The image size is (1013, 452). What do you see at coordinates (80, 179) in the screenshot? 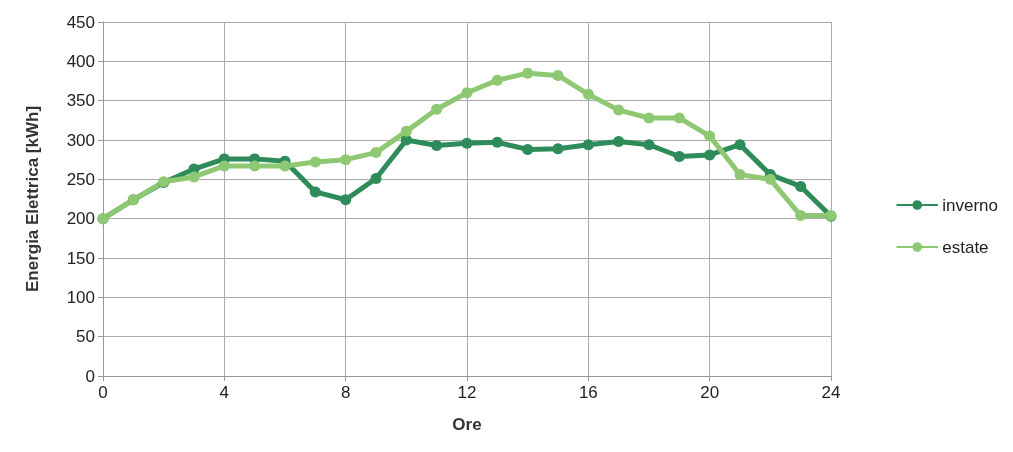
I see `y-tick-label: 250` at bounding box center [80, 179].